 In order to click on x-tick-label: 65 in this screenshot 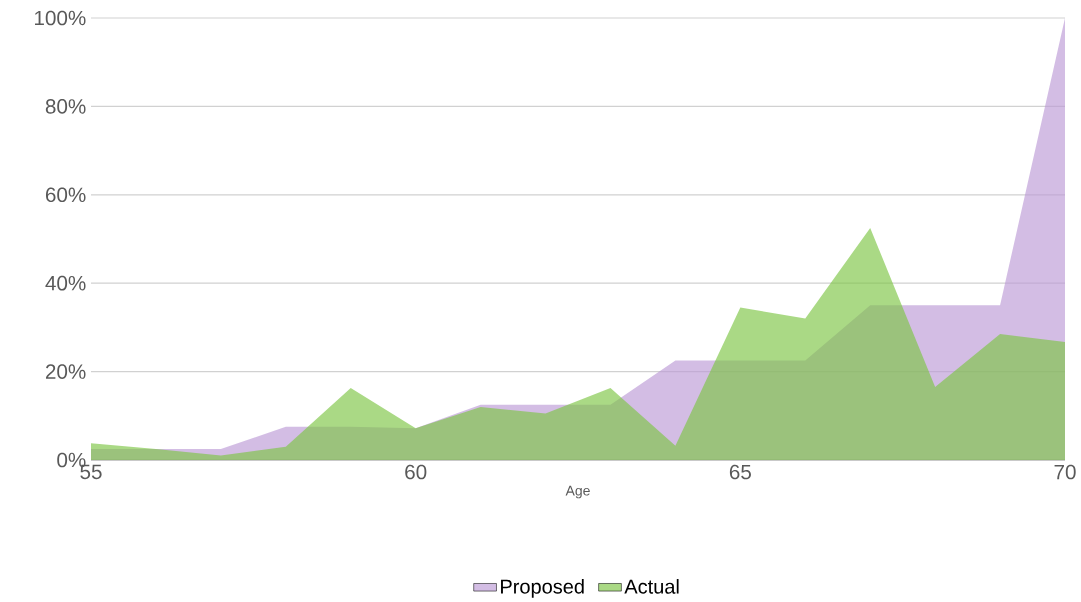, I will do `click(740, 472)`.